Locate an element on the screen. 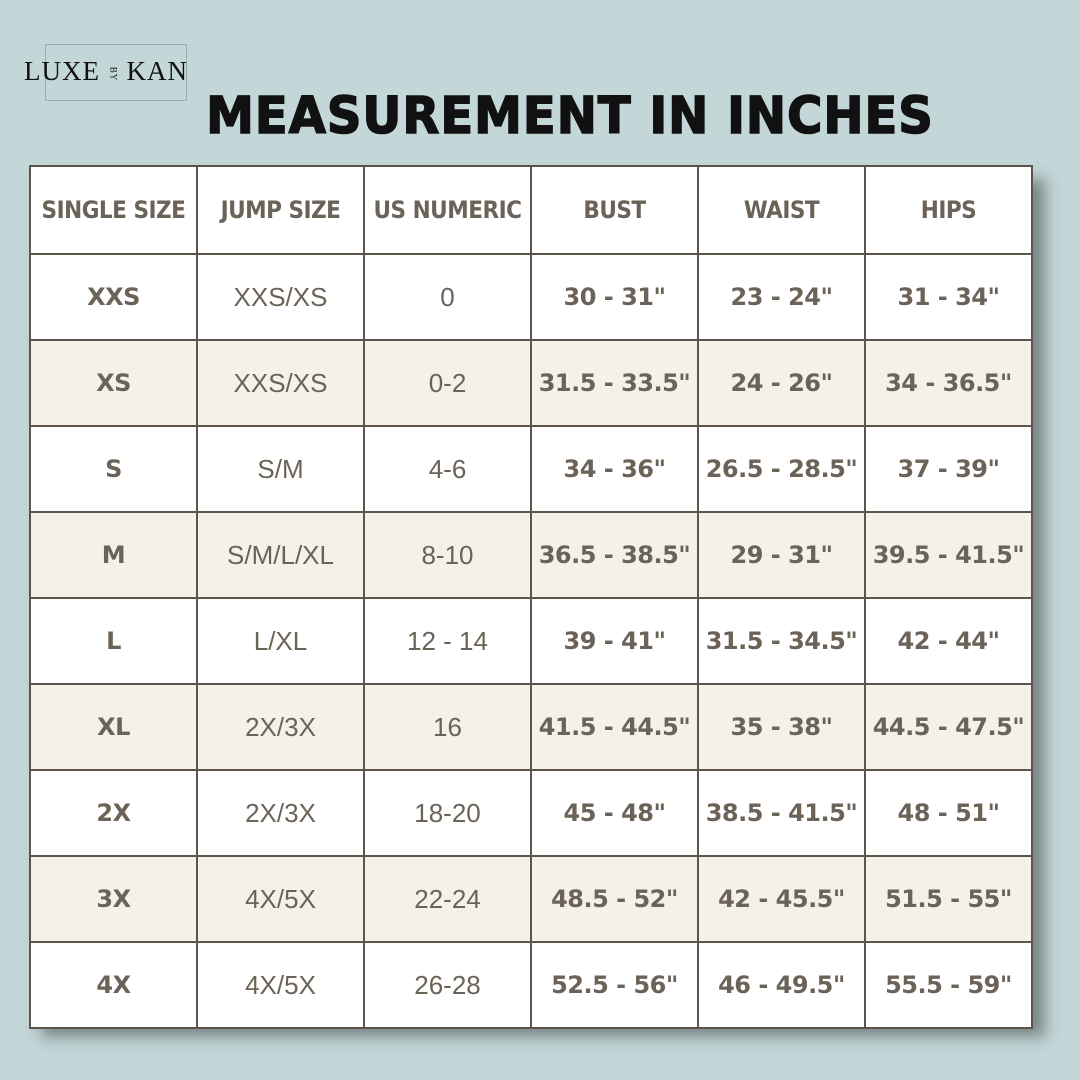 The height and width of the screenshot is (1080, 1080). table-row: 2X 2X/3X 18-20 45 - 48" 38.5 - 41.5" 48 - 51" is located at coordinates (531, 813).